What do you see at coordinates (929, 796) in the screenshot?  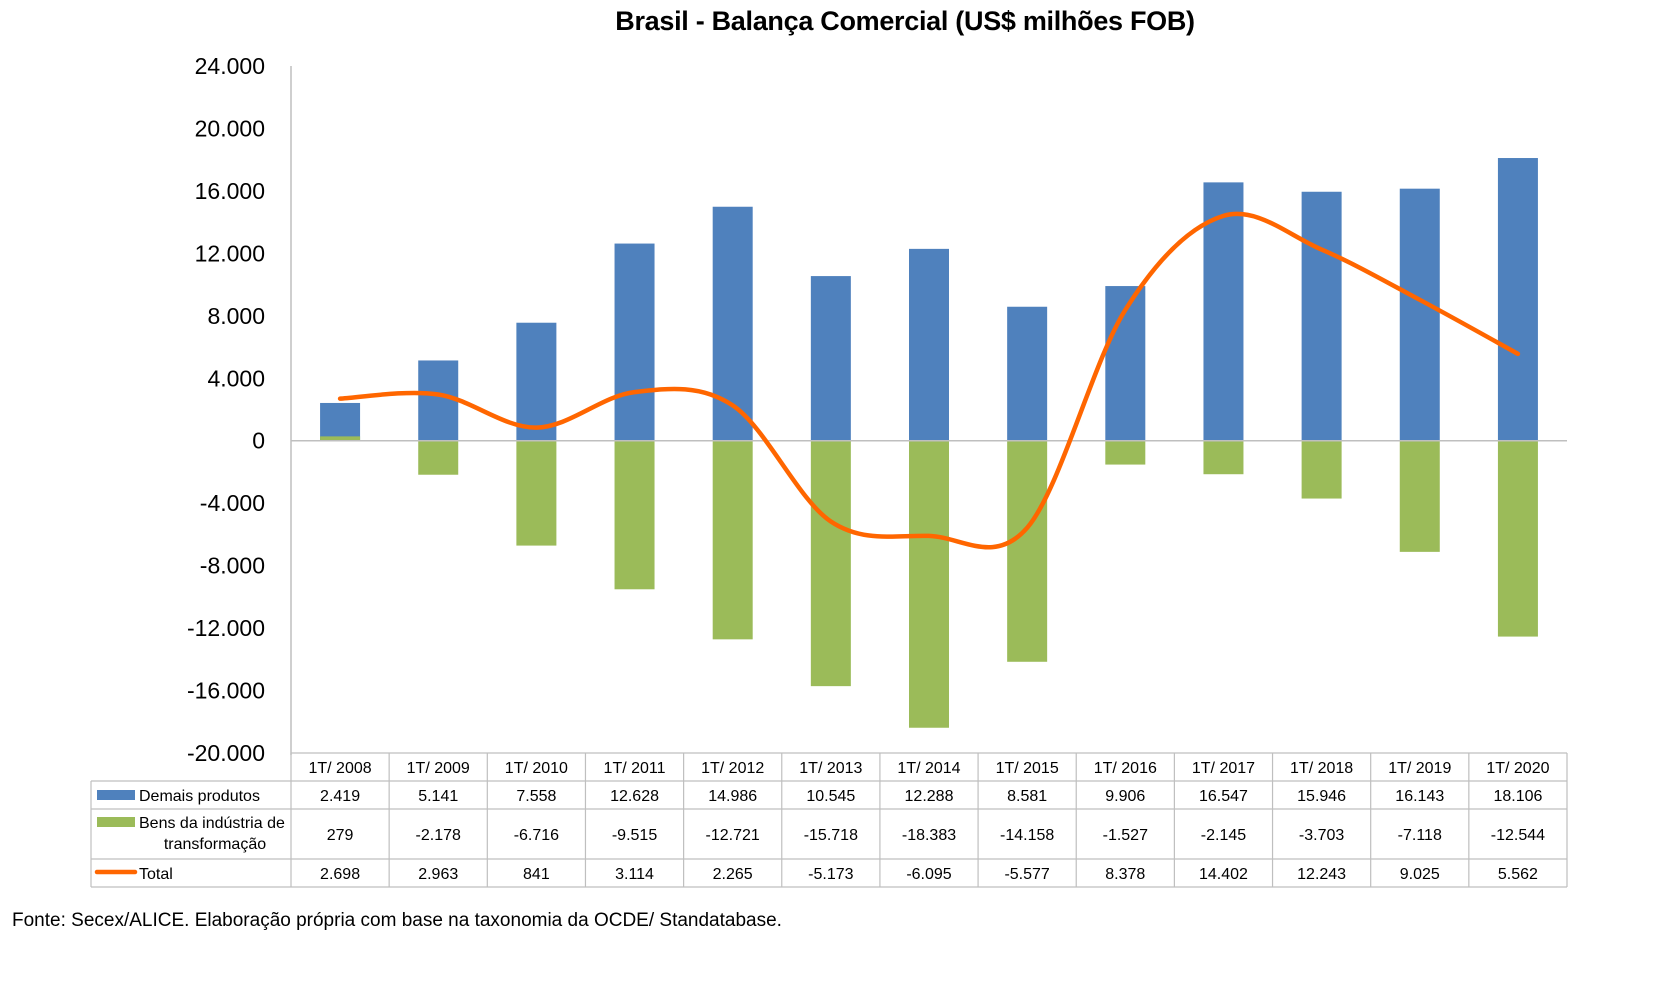 I see `table-value: 12.288` at bounding box center [929, 796].